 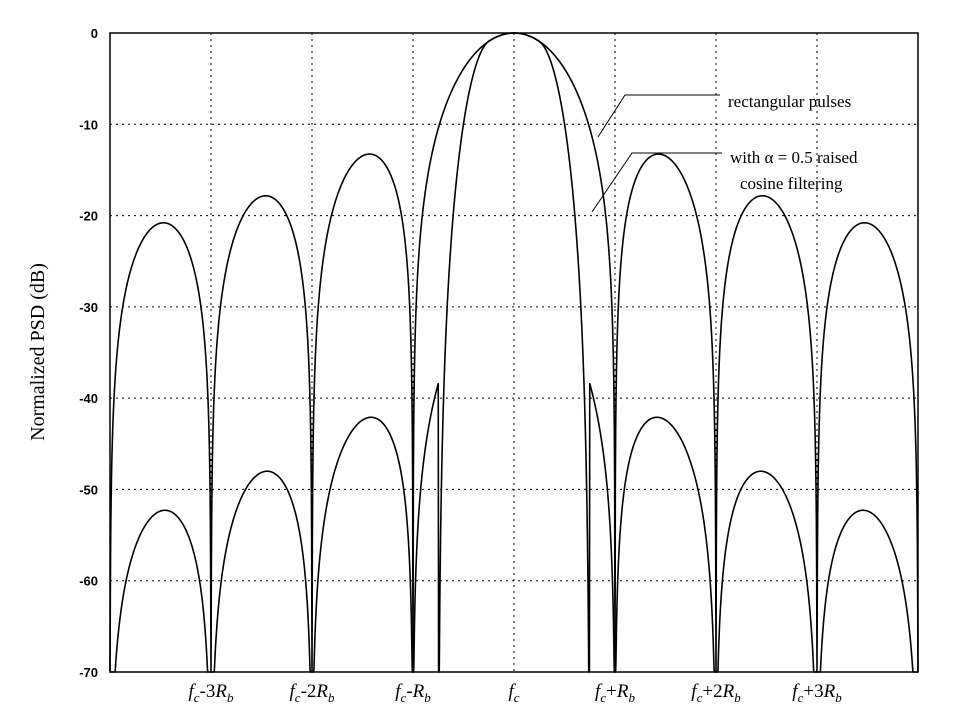 What do you see at coordinates (724, 115) in the screenshot?
I see `annotation-rect: rectangular pulses` at bounding box center [724, 115].